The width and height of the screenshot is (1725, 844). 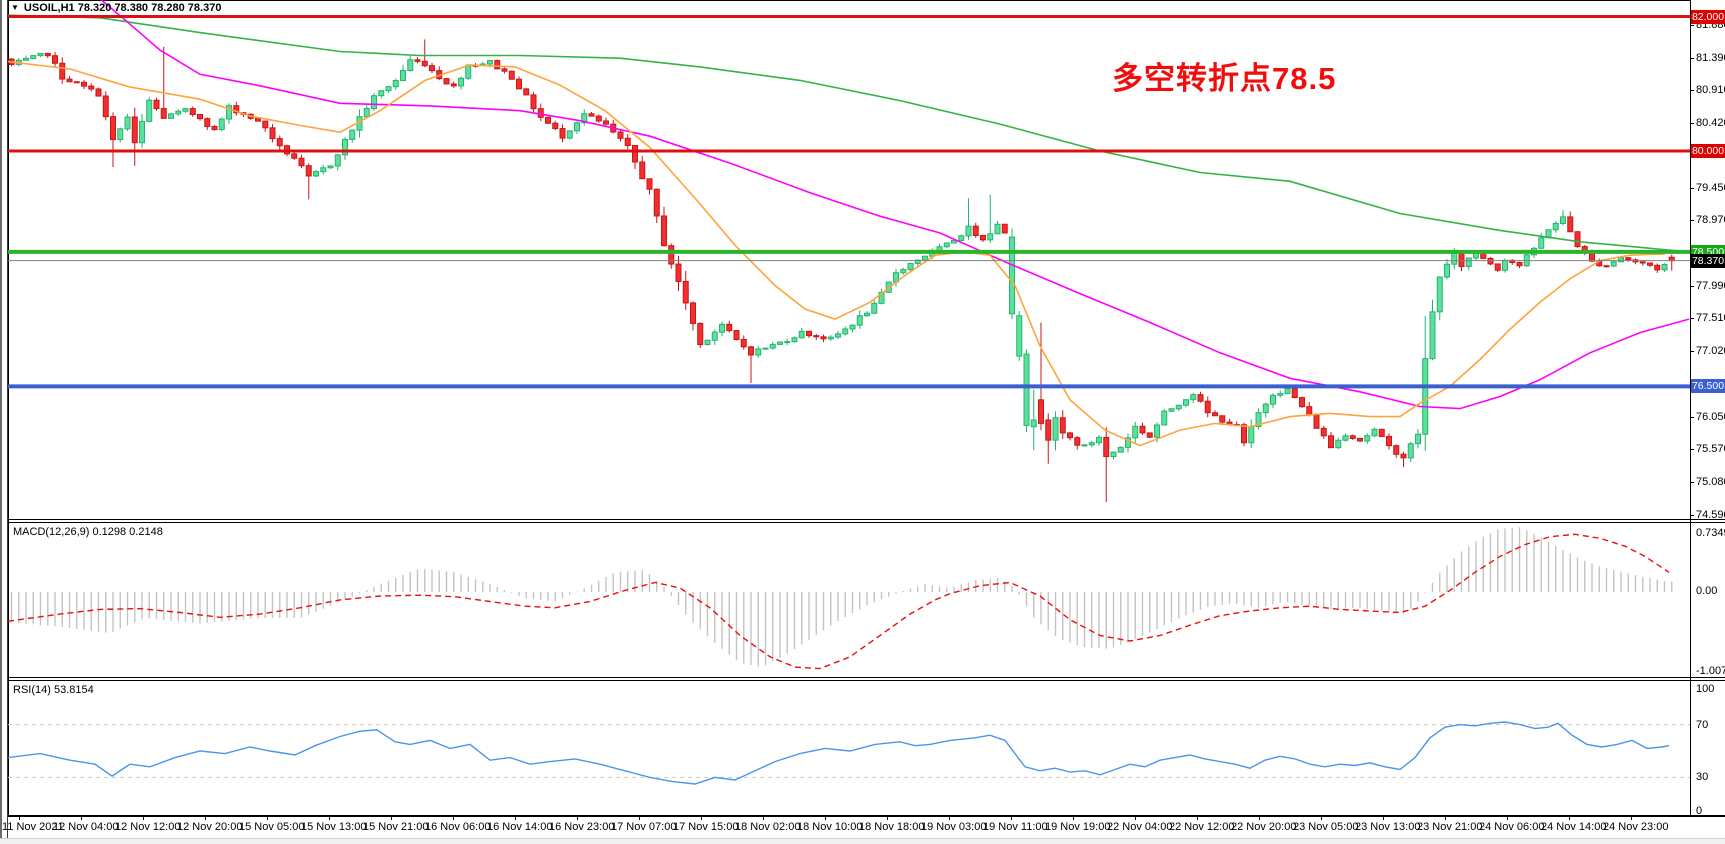 I want to click on price-level-badge: 78.370, so click(x=1708, y=261).